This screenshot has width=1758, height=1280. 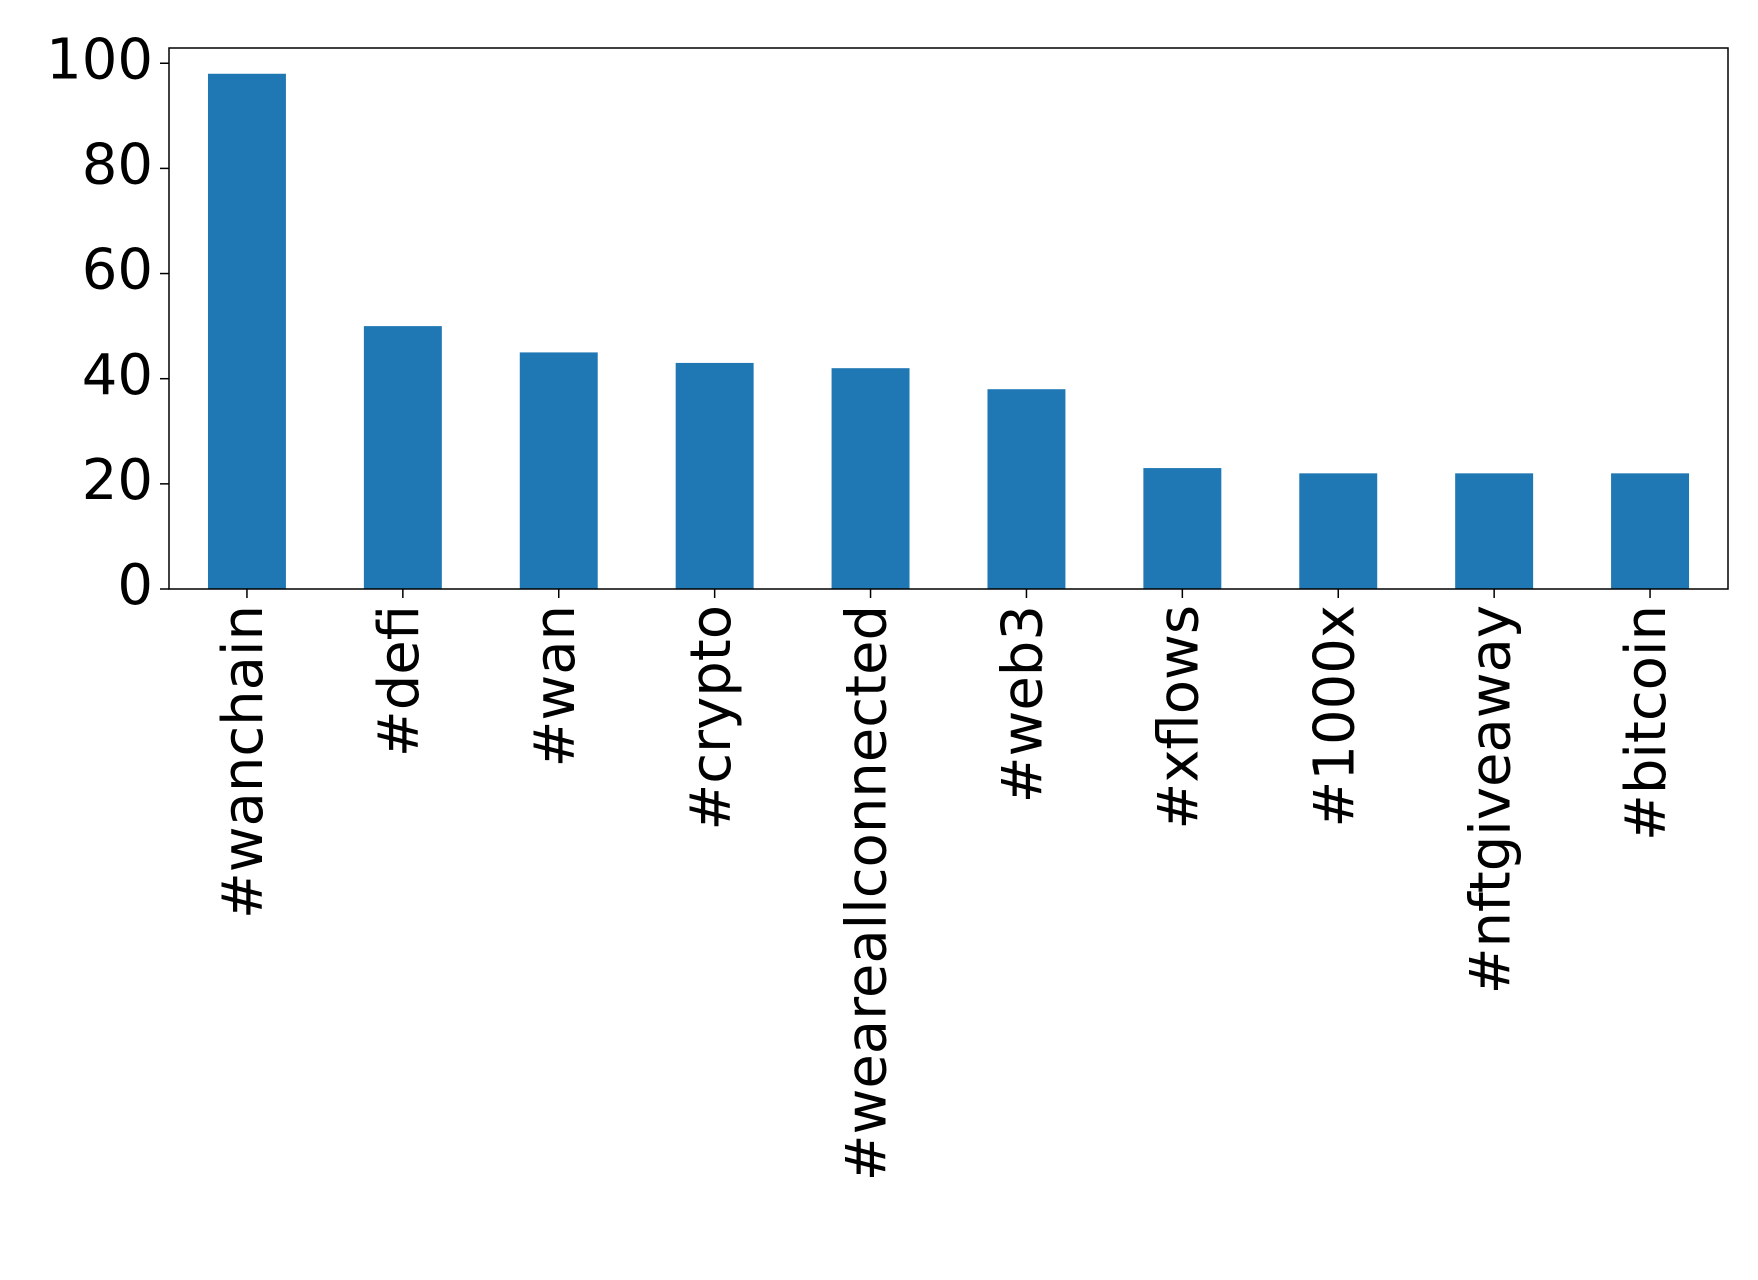 I want to click on x-tick-label: #wan, so click(x=555, y=686).